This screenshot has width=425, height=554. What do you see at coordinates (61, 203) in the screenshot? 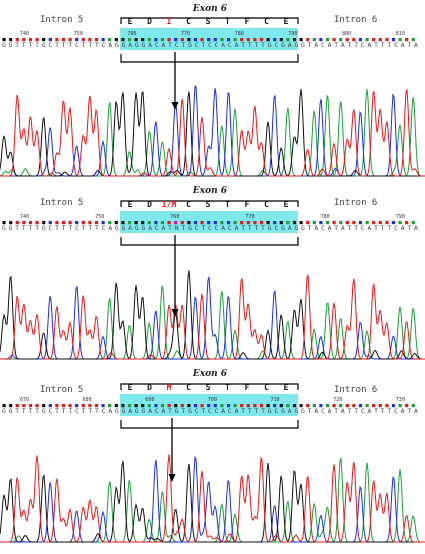
I see `intron-left-label: Intron 5` at bounding box center [61, 203].